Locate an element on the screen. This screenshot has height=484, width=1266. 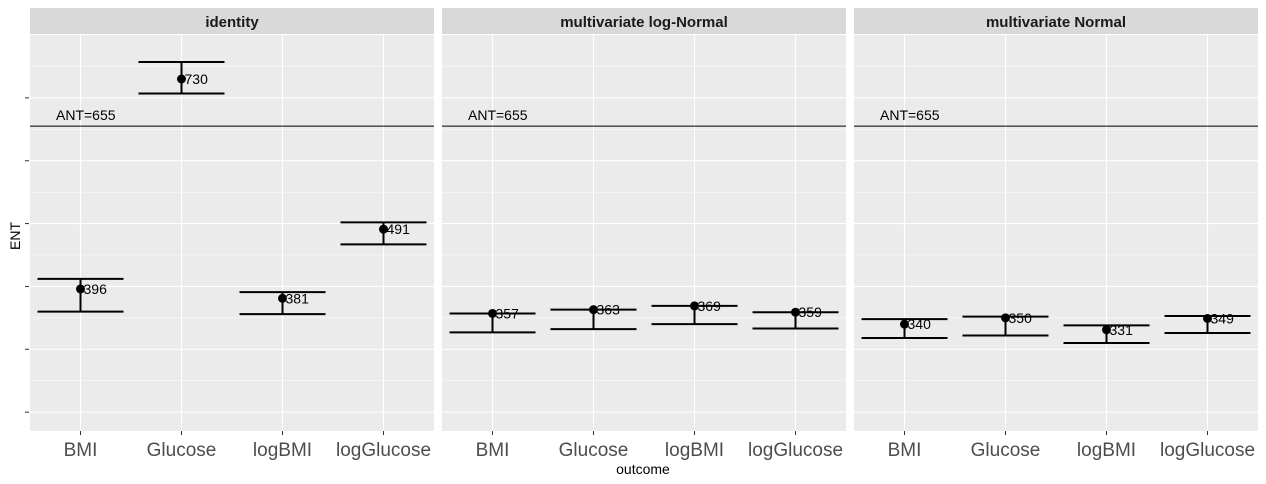
data-label: 357 is located at coordinates (508, 313).